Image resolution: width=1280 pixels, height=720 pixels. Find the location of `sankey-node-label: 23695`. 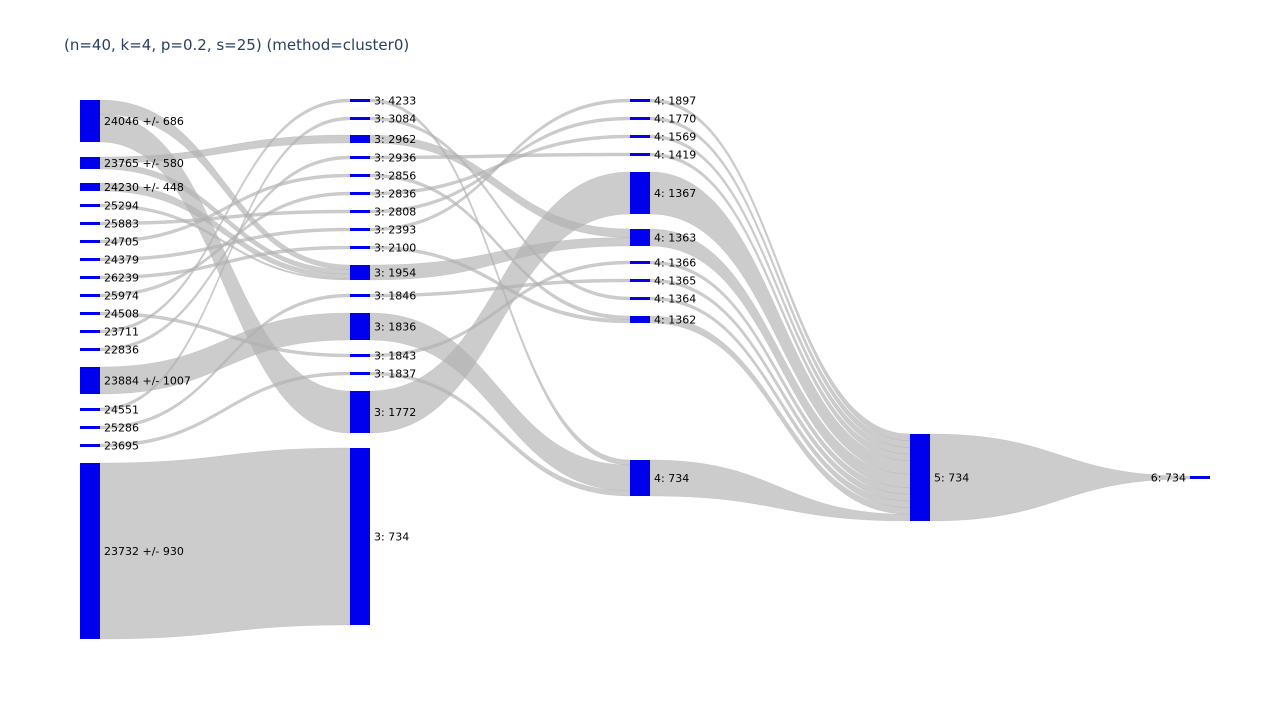

sankey-node-label: 23695 is located at coordinates (121, 446).